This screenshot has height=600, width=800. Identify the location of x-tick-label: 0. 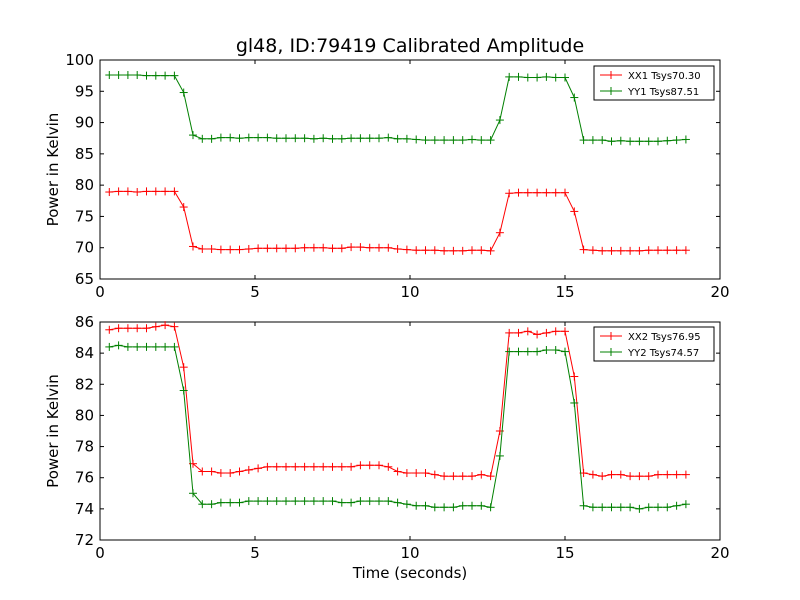
(100, 553).